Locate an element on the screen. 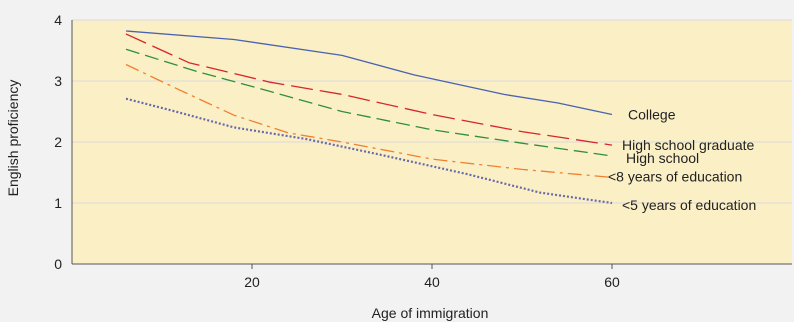 The width and height of the screenshot is (794, 322). y-tick-label: 1 is located at coordinates (58, 203).